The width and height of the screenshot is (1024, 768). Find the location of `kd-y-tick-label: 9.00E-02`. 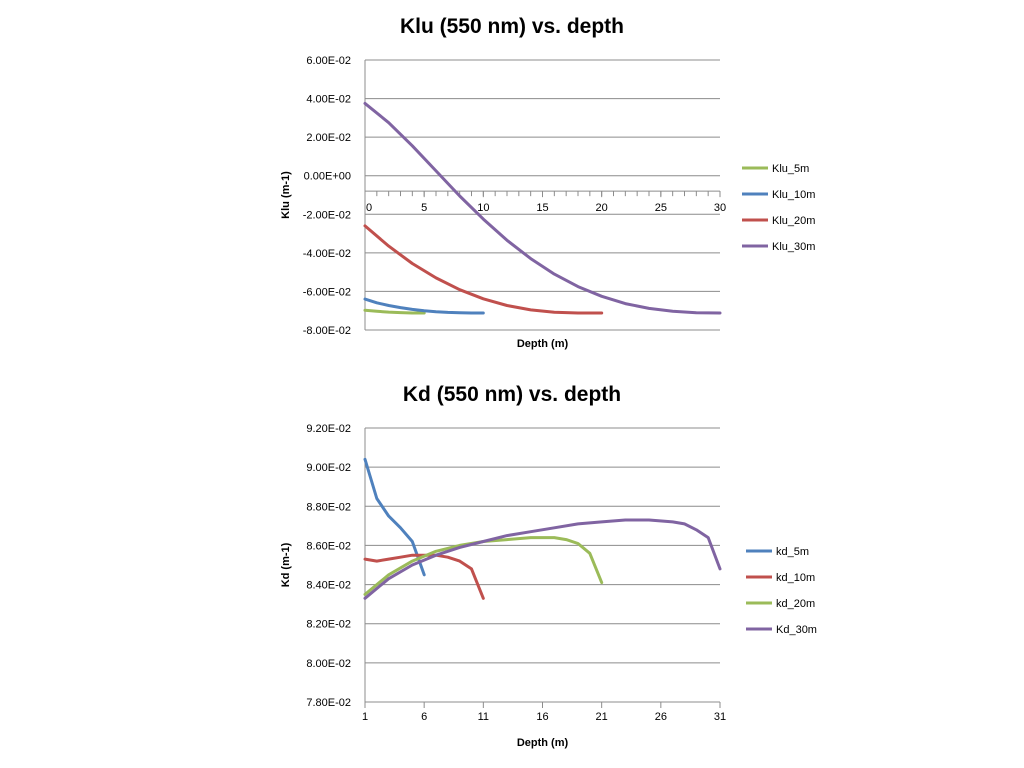

kd-y-tick-label: 9.00E-02 is located at coordinates (328, 468).